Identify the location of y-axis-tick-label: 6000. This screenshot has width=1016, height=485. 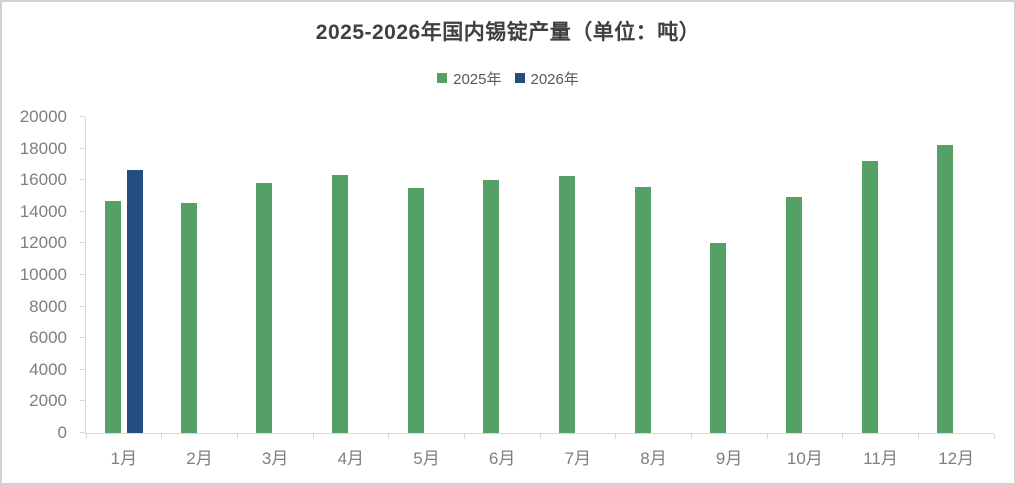
(48, 338).